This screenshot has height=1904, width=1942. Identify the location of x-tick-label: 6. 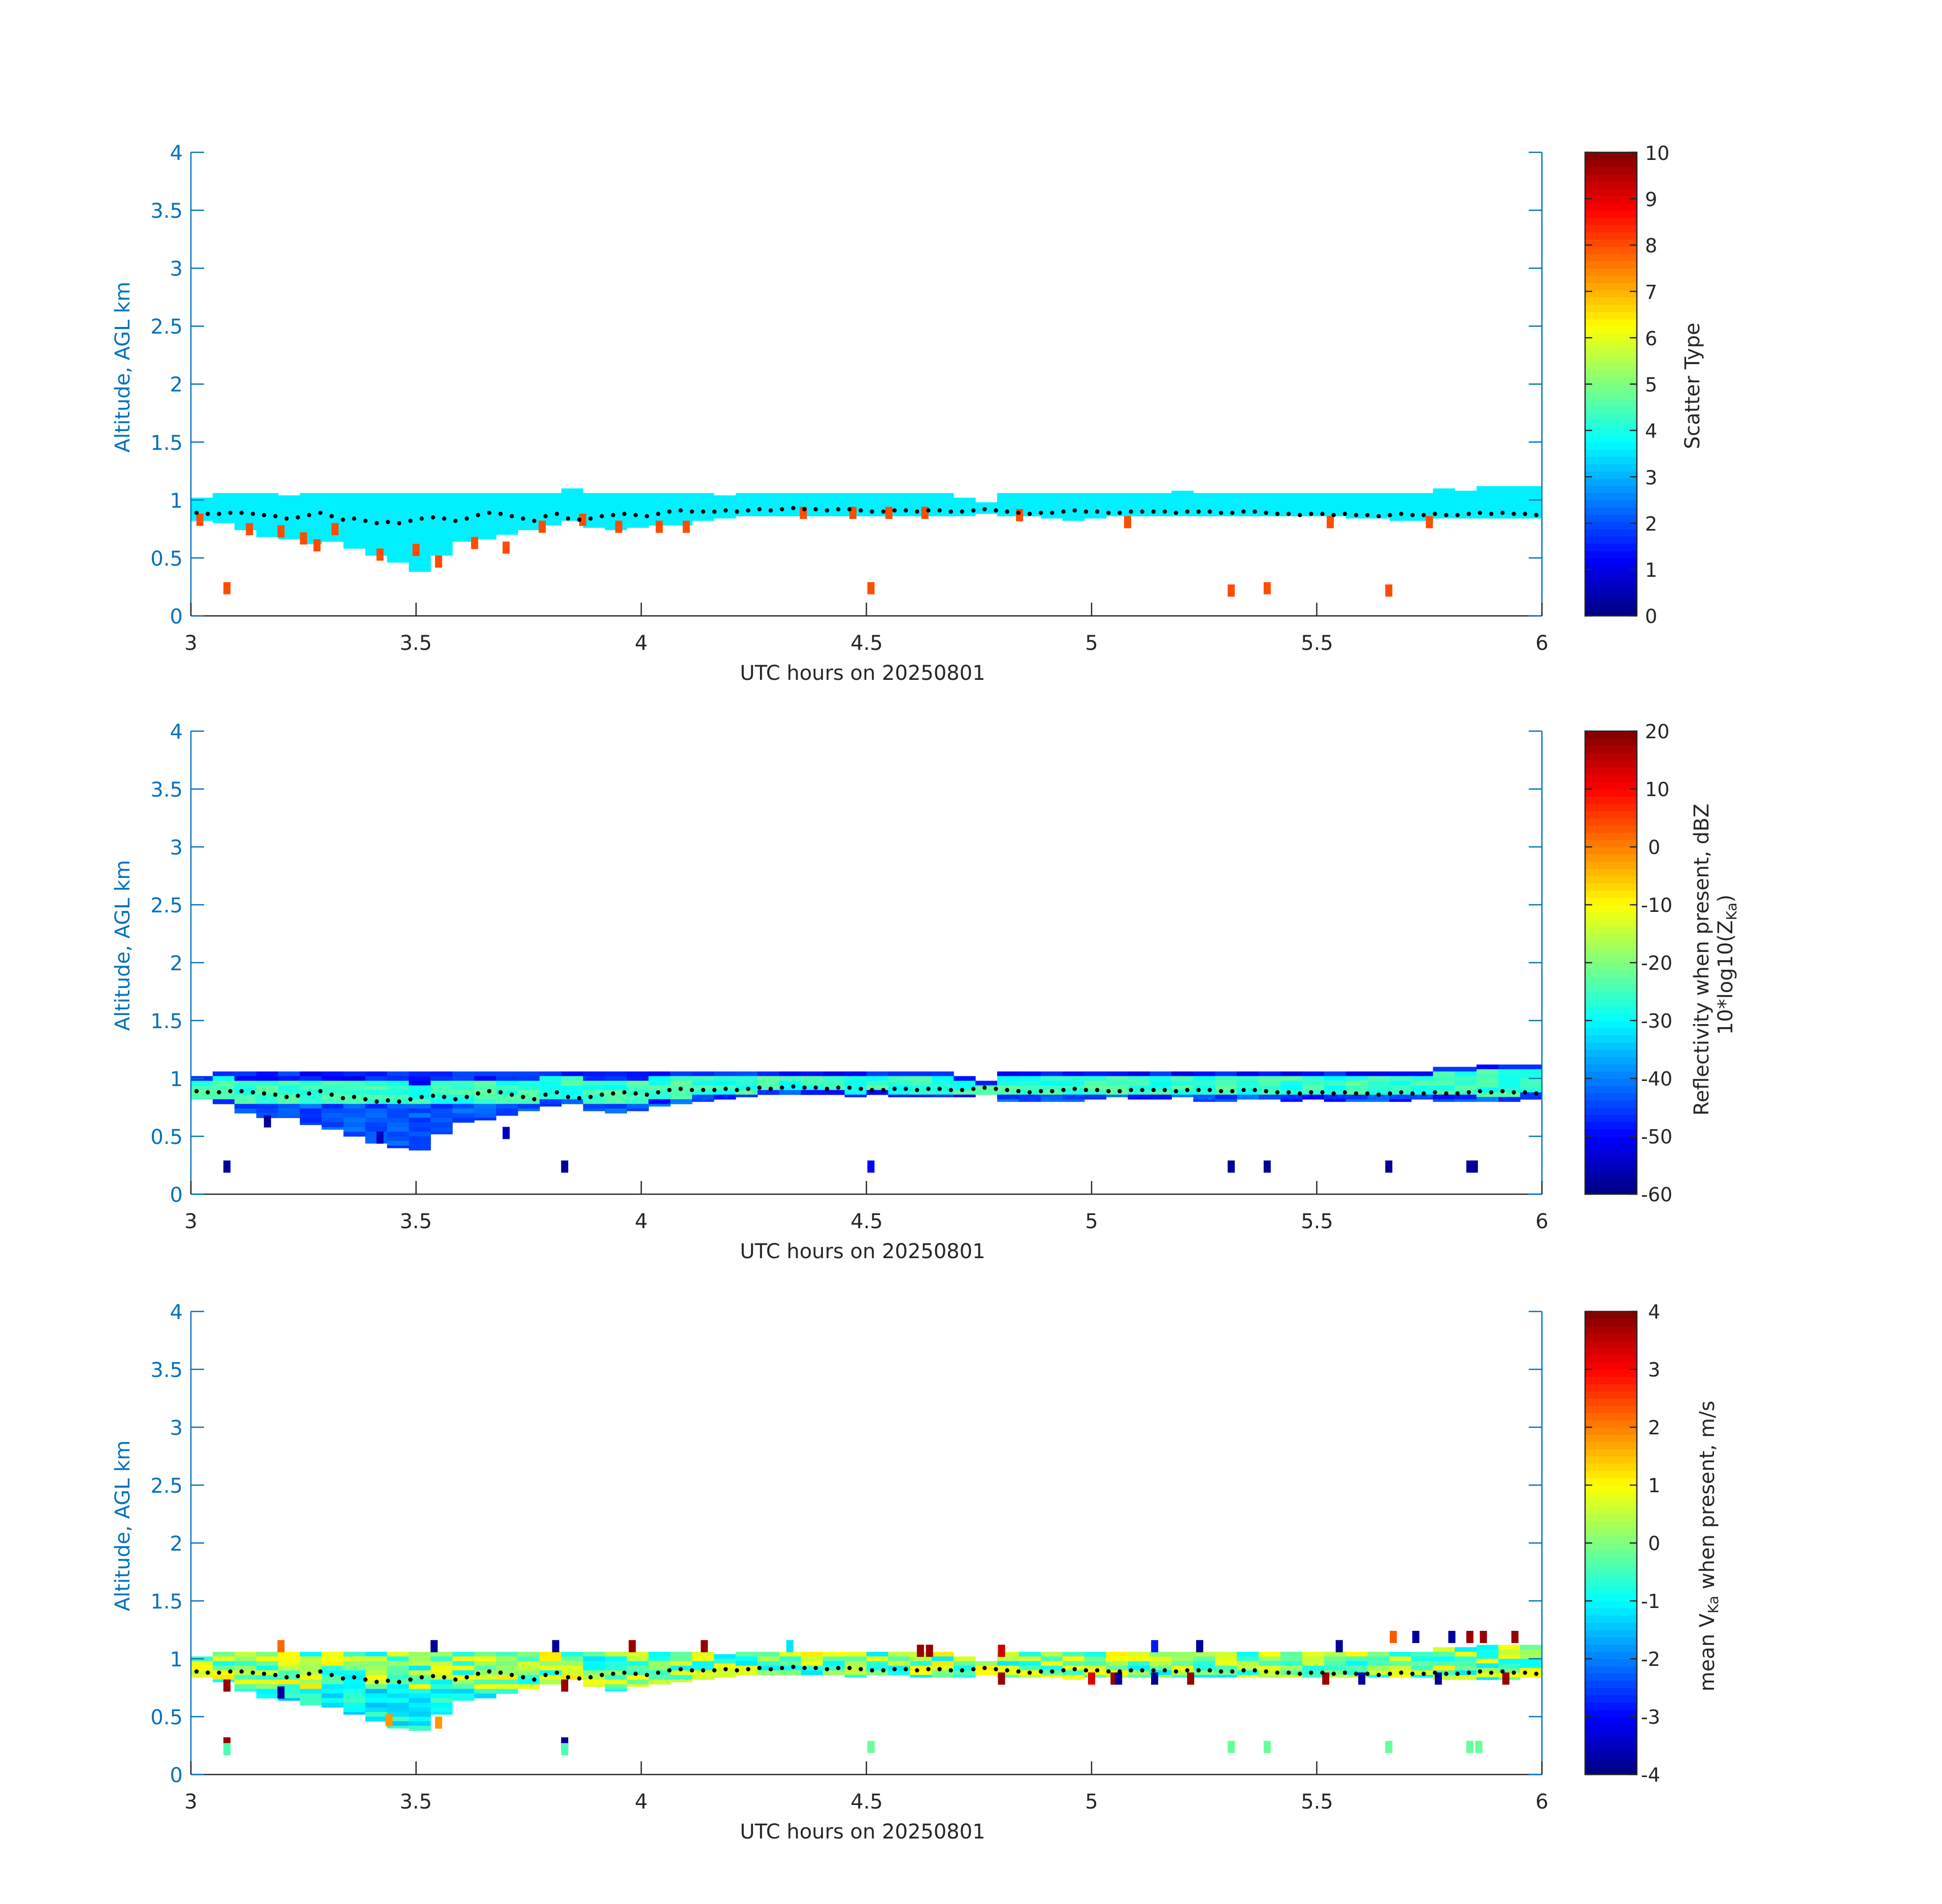
(1541, 1222).